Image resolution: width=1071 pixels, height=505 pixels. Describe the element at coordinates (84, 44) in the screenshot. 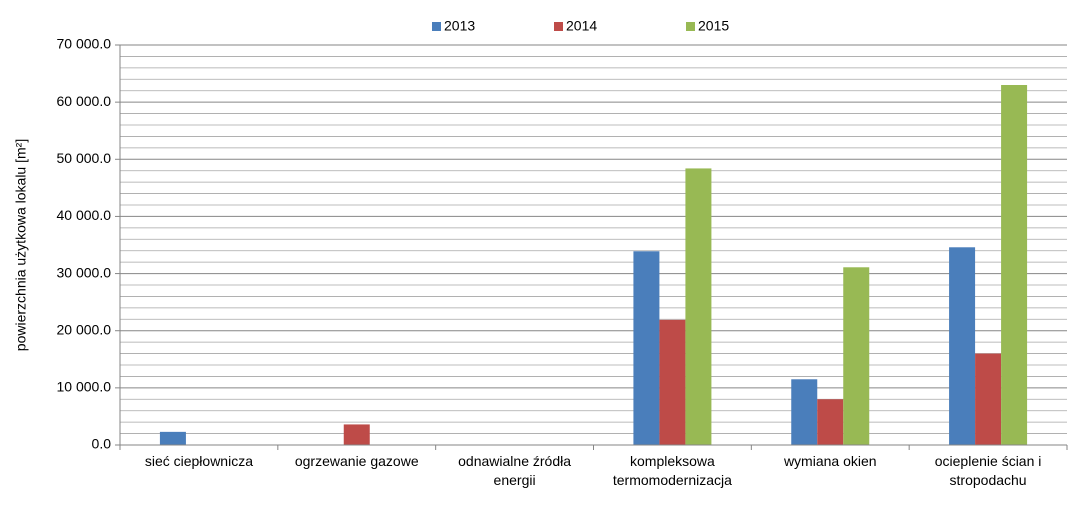

I see `y-tick-label: 70 000.0` at that location.